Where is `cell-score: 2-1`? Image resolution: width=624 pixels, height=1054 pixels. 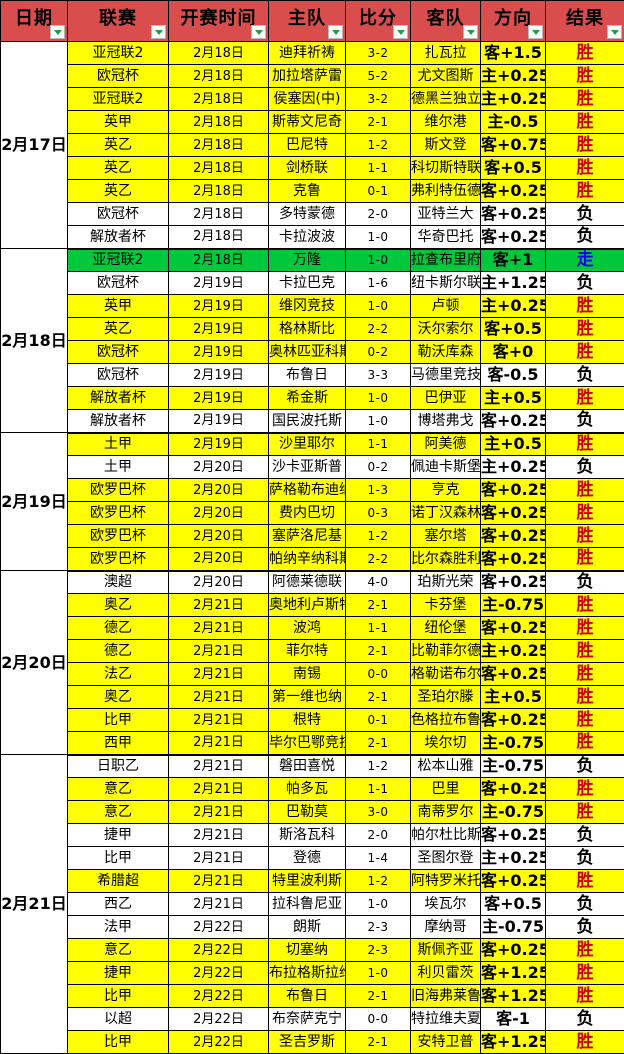 cell-score: 2-1 is located at coordinates (378, 605).